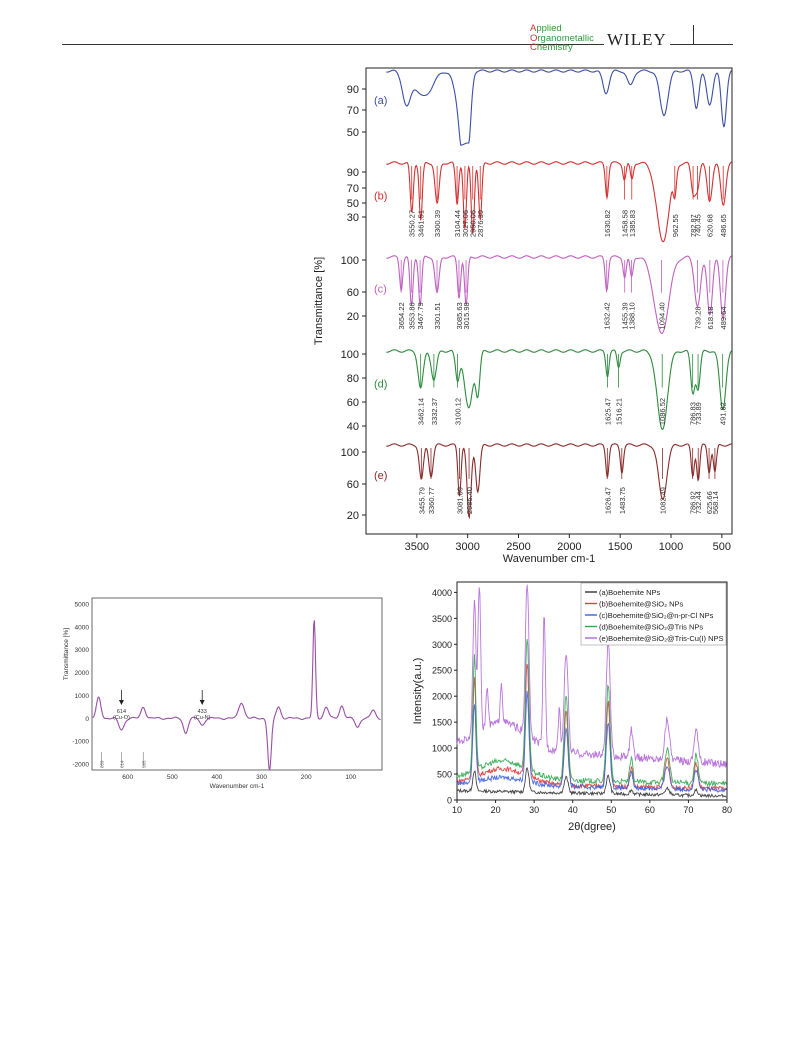 The width and height of the screenshot is (793, 1043). What do you see at coordinates (710, 317) in the screenshot?
I see `peak-label: 618.18` at bounding box center [710, 317].